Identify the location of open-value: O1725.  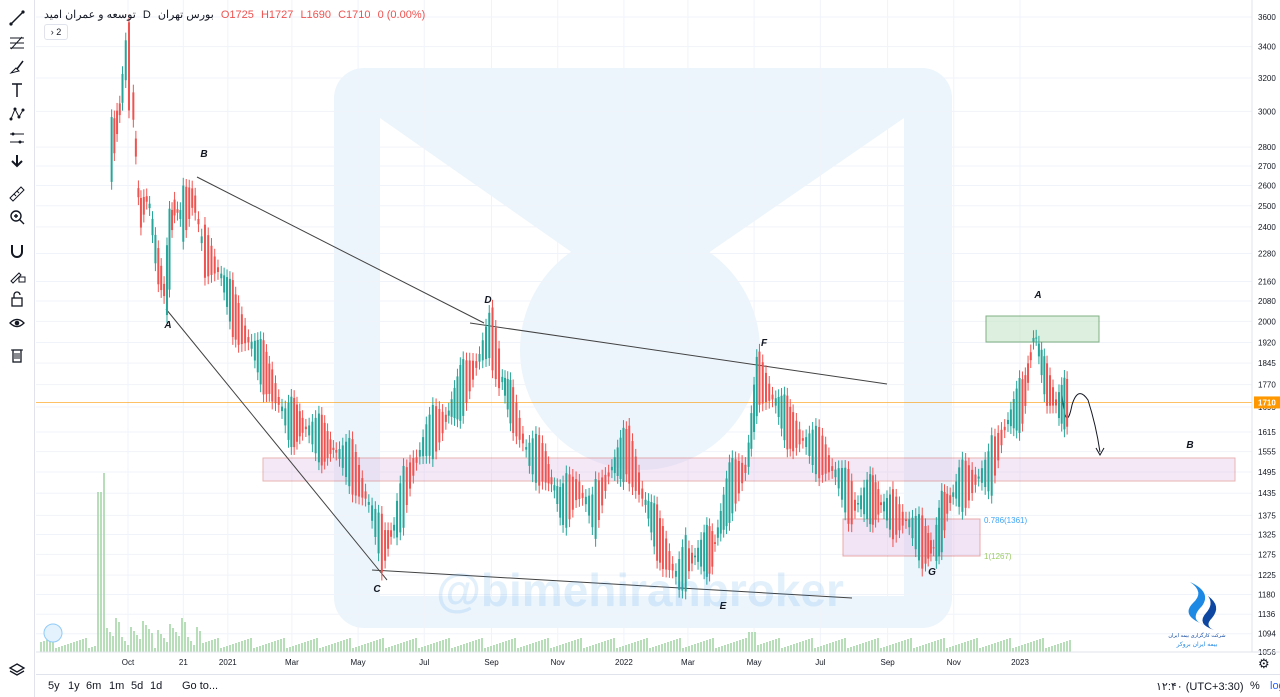
(237, 15).